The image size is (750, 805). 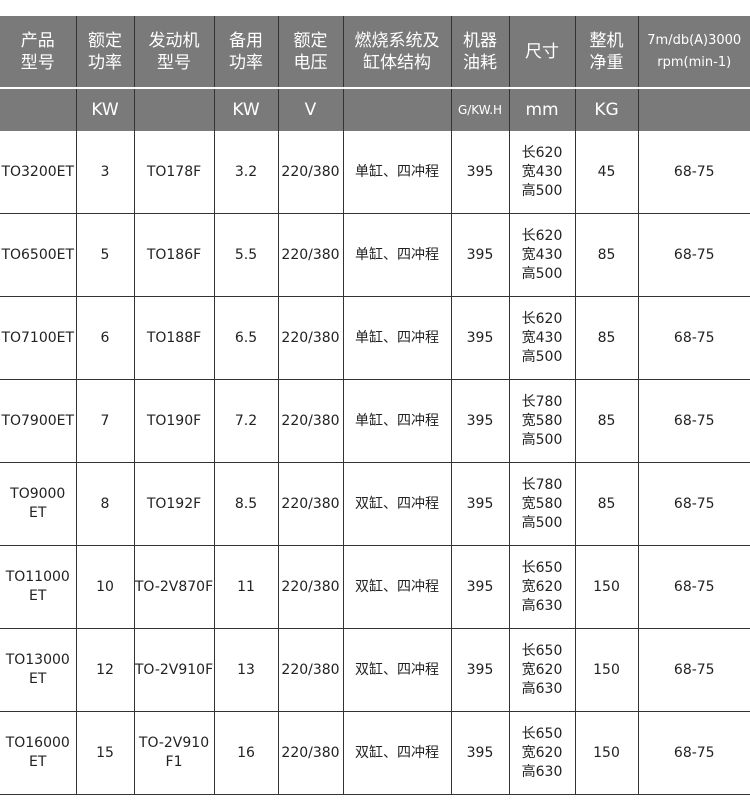 I want to click on table-cell: TO7100ET, so click(x=38, y=338).